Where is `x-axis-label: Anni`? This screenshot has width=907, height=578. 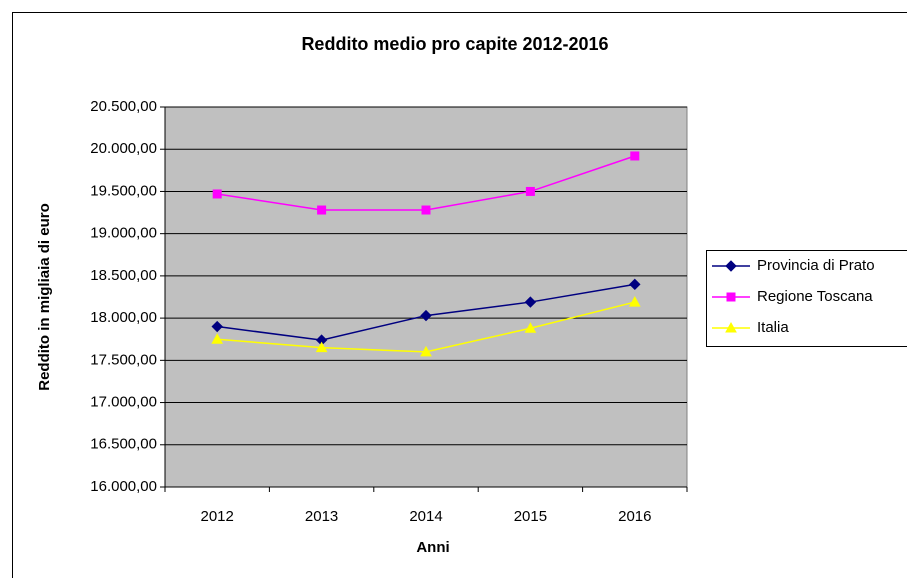 x-axis-label: Anni is located at coordinates (432, 547).